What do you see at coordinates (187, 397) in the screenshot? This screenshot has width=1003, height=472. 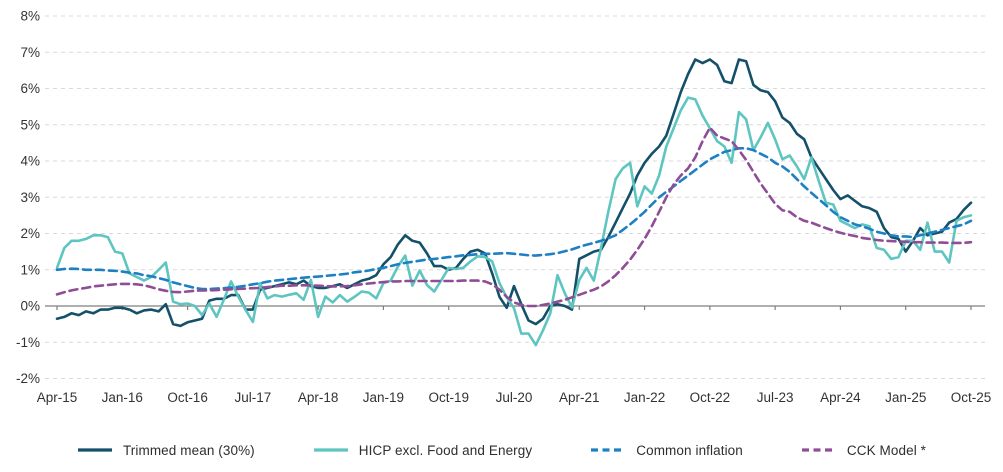 I see `x-tick-label: Oct-16` at bounding box center [187, 397].